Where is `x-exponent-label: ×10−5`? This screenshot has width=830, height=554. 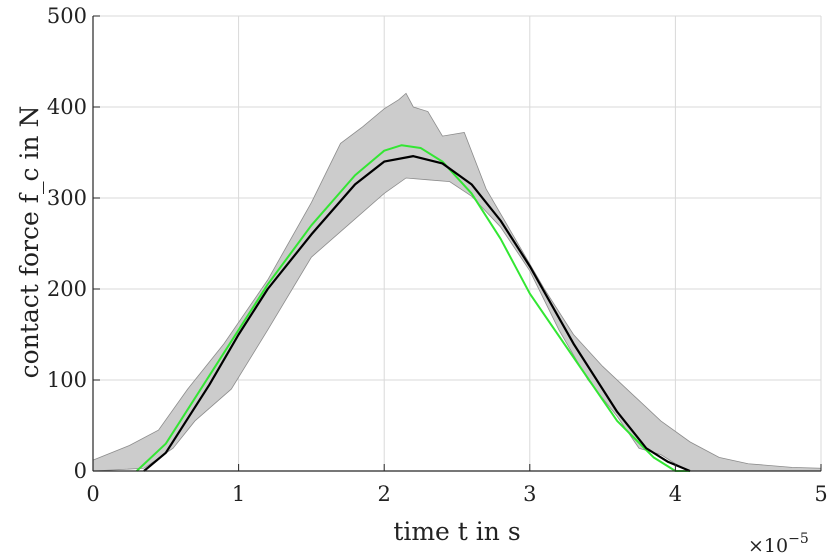 x-exponent-label: ×10−5 is located at coordinates (778, 542).